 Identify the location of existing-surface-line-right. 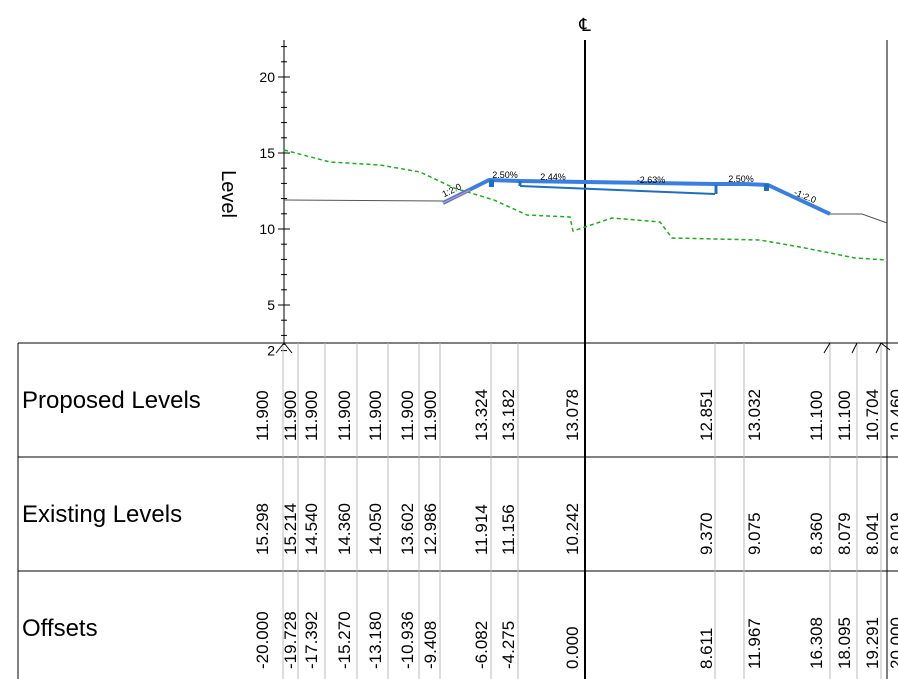
(859, 218).